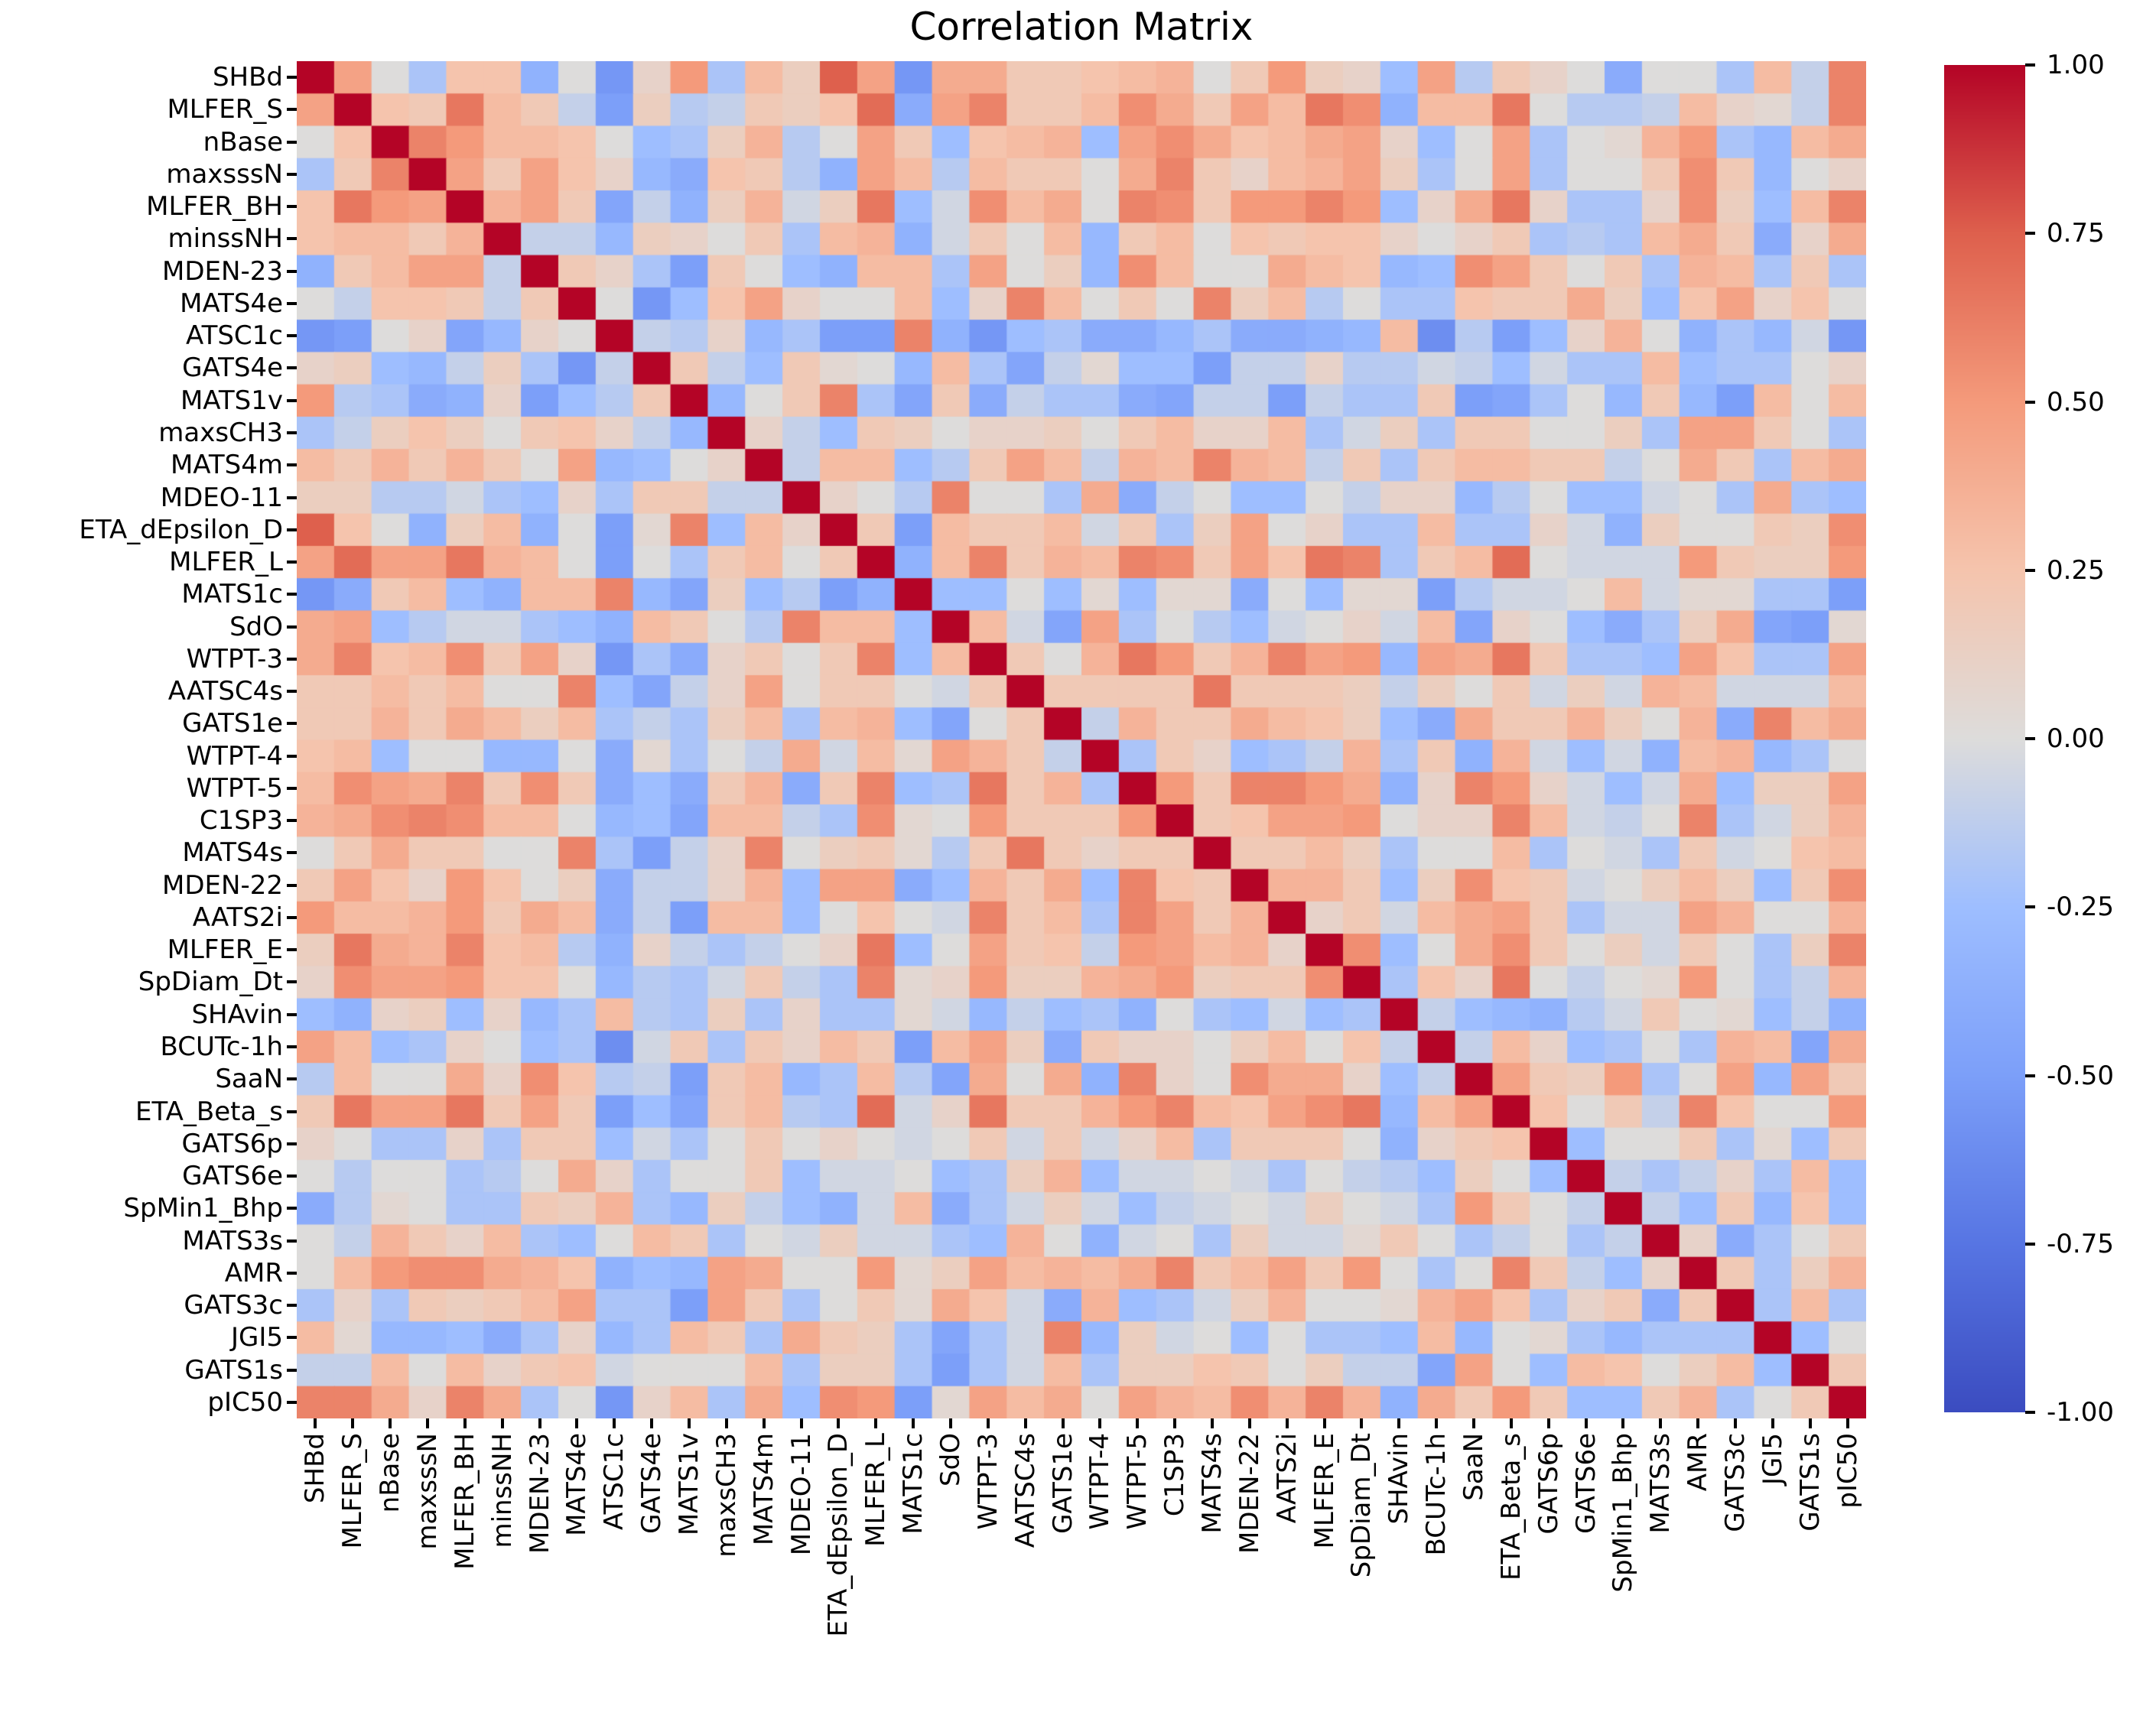  What do you see at coordinates (1081, 27) in the screenshot?
I see `chart-title: Correlation Matrix` at bounding box center [1081, 27].